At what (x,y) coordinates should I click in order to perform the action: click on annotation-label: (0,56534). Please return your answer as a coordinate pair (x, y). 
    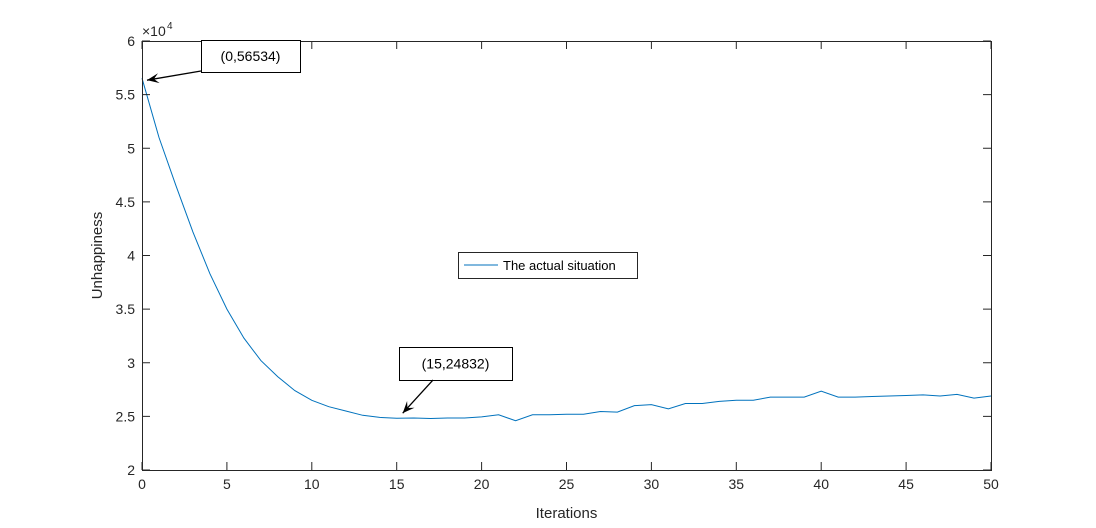
    Looking at the image, I should click on (251, 56).